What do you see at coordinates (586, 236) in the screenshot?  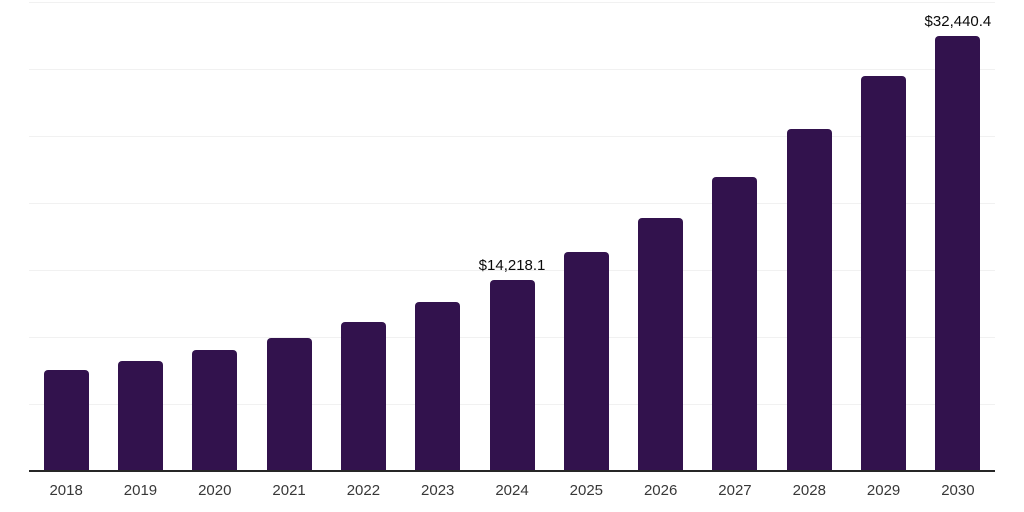 I see `bar-slot-2025` at bounding box center [586, 236].